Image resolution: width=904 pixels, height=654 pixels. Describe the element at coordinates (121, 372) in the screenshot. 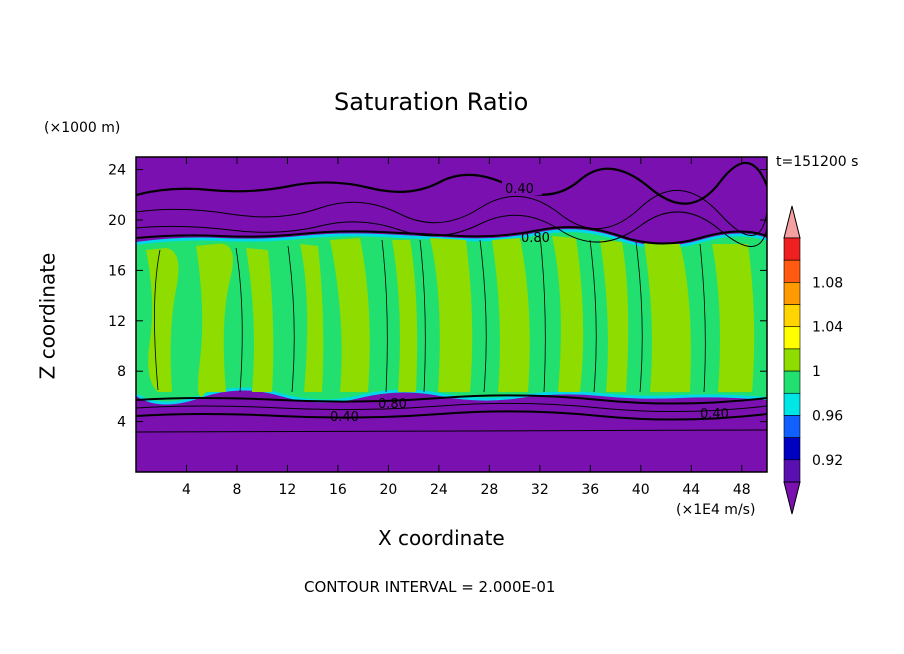

I see `y-tick-label: 8` at that location.